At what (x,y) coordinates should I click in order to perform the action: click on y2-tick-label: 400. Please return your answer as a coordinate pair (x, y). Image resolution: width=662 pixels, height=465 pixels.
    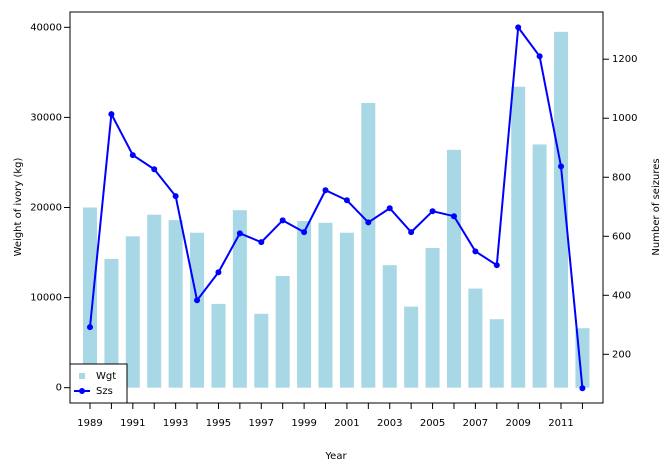
    Looking at the image, I should click on (621, 295).